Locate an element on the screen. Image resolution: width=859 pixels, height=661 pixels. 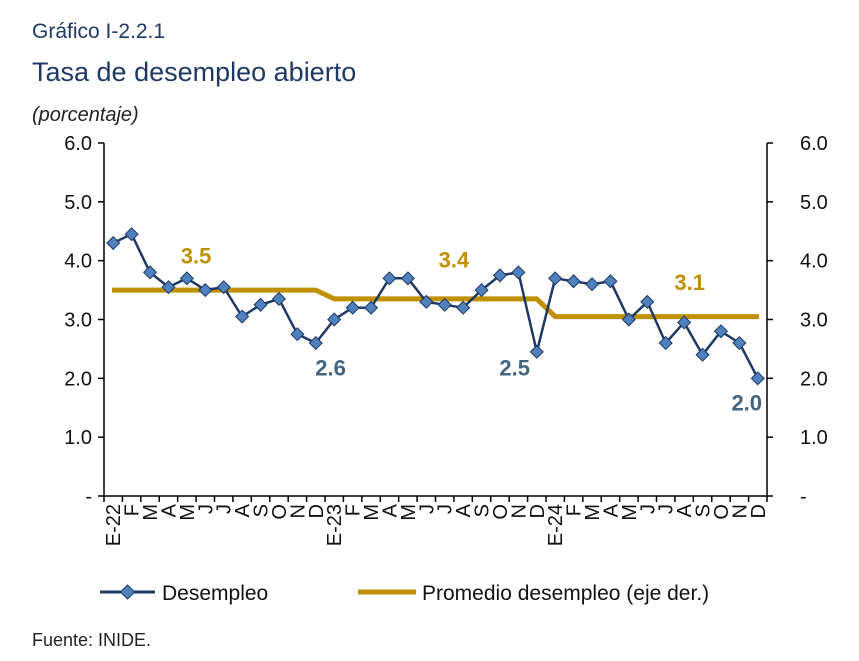
data-label: 2.6 is located at coordinates (330, 367).